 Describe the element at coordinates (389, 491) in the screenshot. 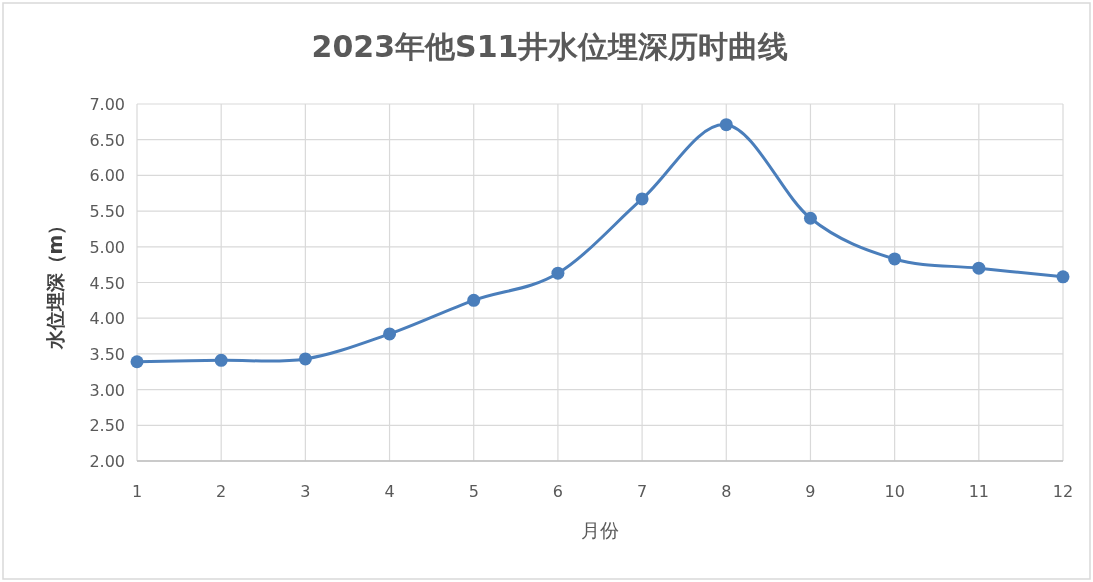

I see `x-tick-label: 4` at that location.